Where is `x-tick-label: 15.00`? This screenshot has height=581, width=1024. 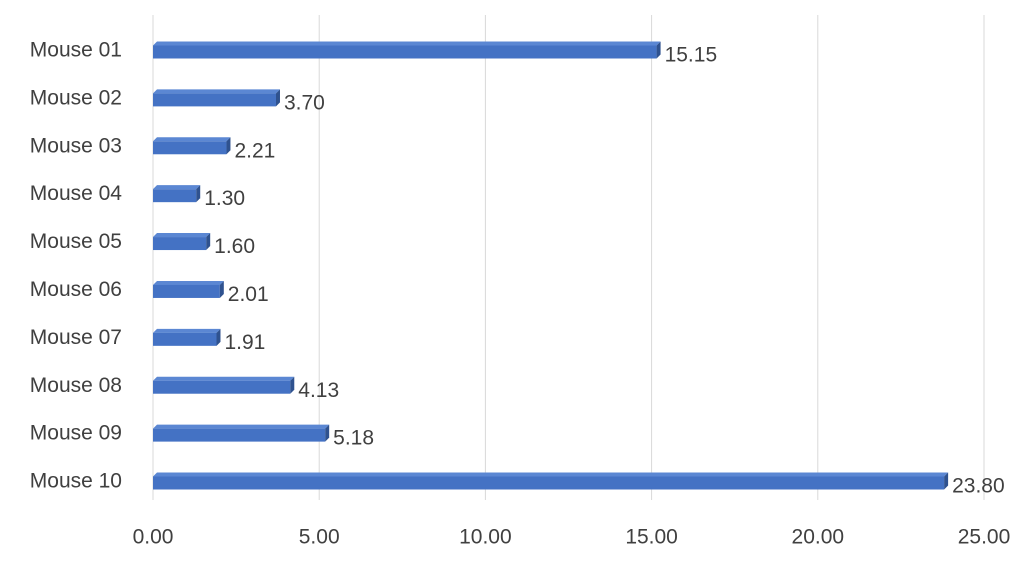
x-tick-label: 15.00 is located at coordinates (651, 537).